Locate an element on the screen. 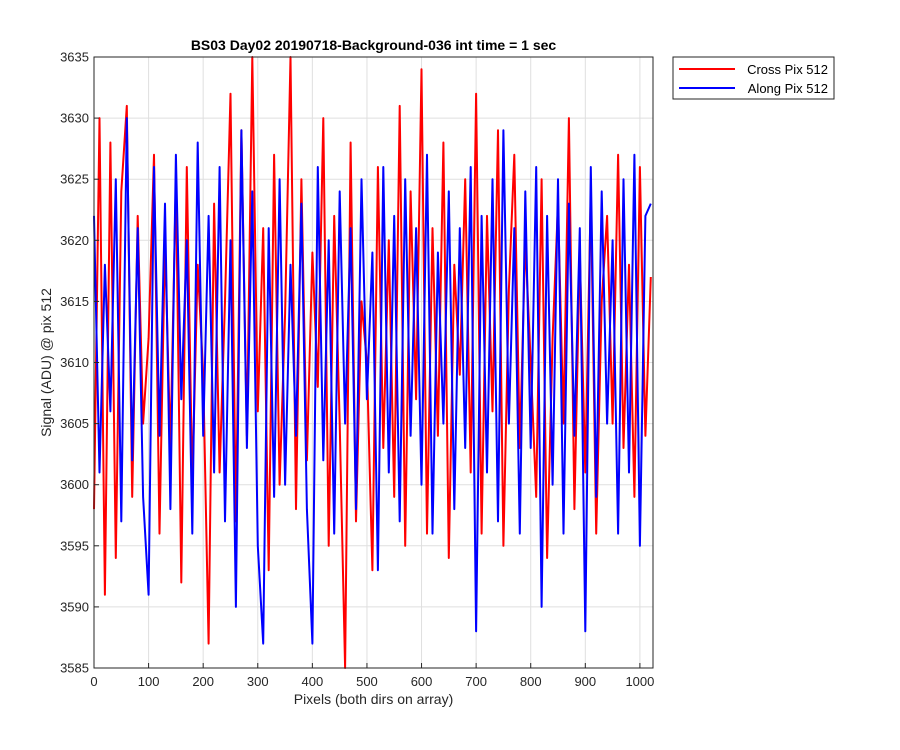 The image size is (900, 750). x-tick-label: 700 is located at coordinates (476, 681).